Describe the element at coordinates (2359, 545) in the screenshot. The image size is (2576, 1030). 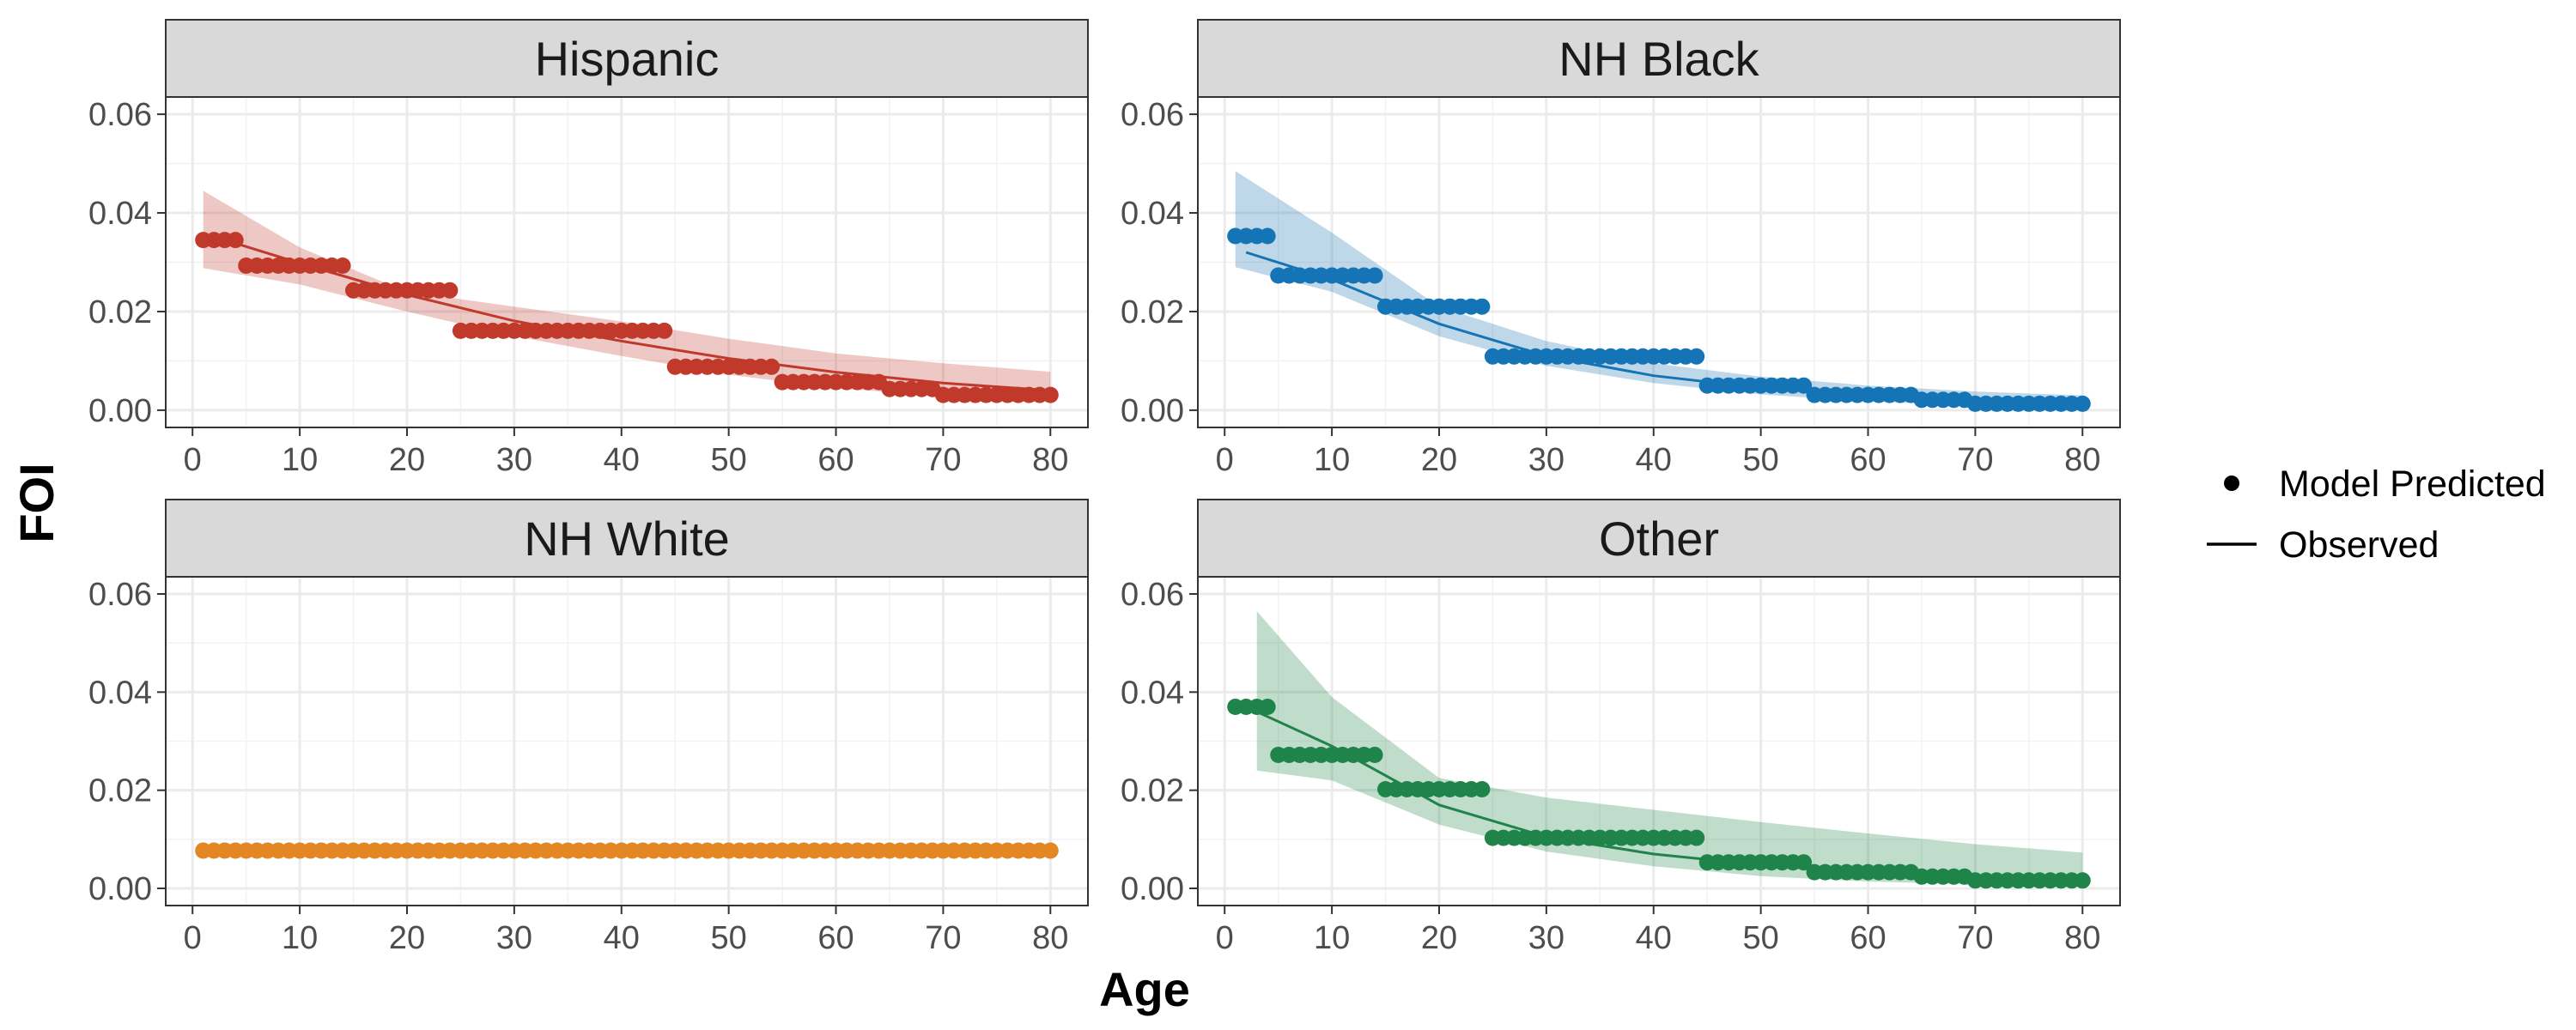
I see `legend-label: Observed` at that location.